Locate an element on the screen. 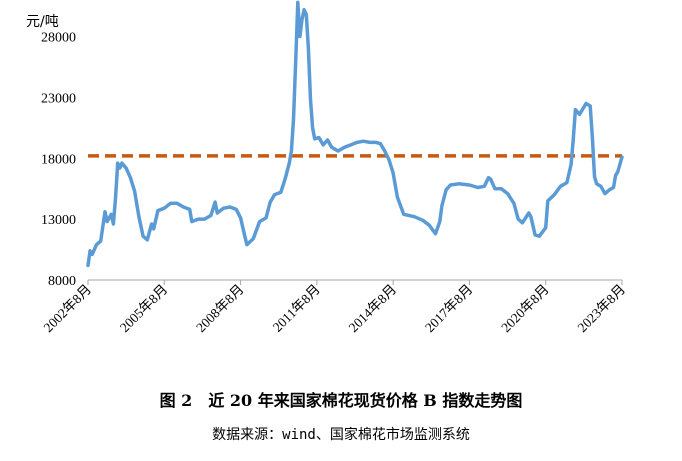  y-axis: 8000 13000 18000 23000 28000 is located at coordinates (58, 160).